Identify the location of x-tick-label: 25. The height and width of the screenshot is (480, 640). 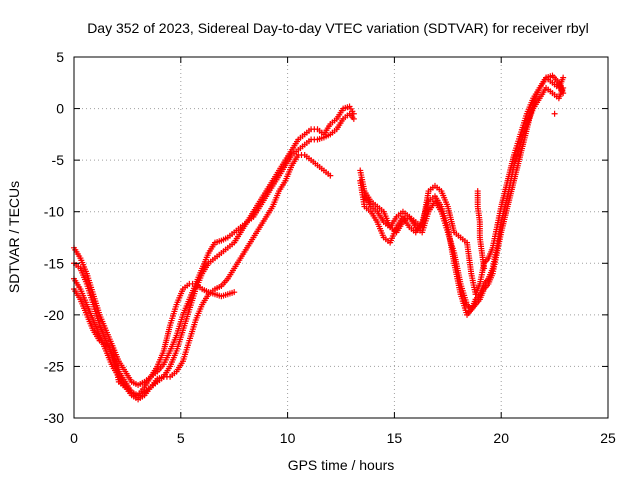
(608, 438).